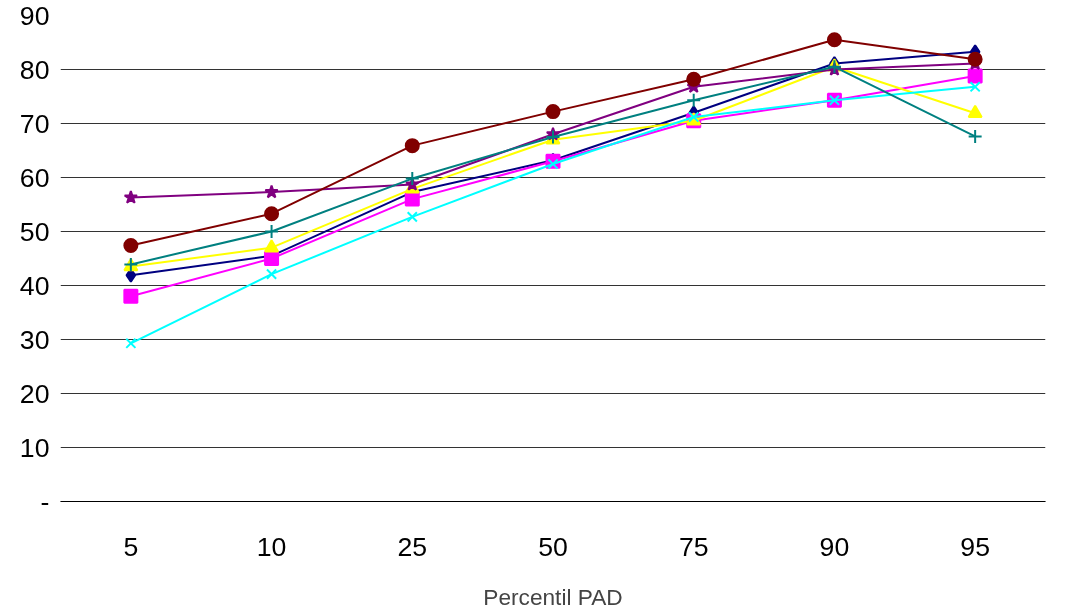 The image size is (1075, 612). I want to click on x-tick-label: 50, so click(553, 546).